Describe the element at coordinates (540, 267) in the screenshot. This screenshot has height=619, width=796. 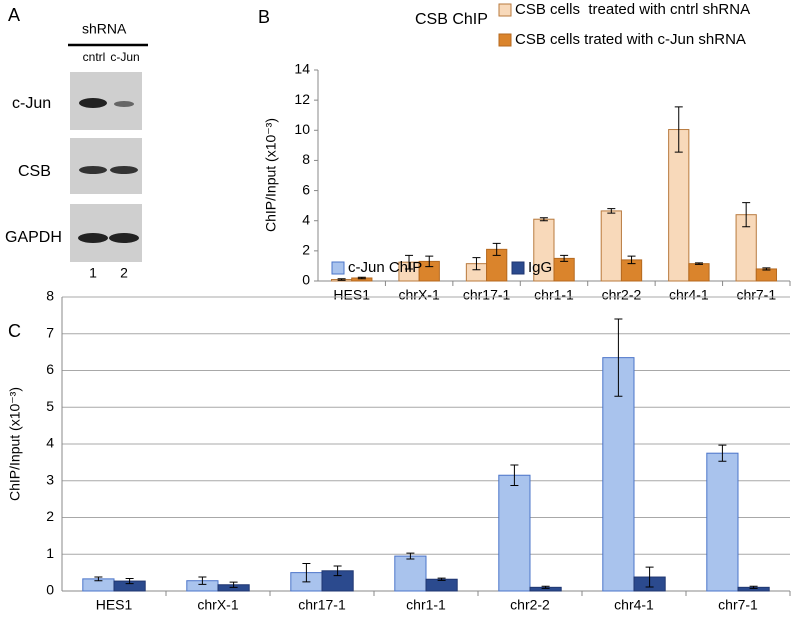
I see `legend-label: IgG` at that location.